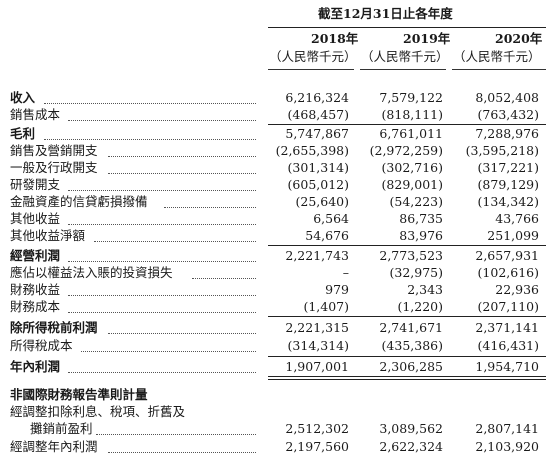 Image resolution: width=549 pixels, height=461 pixels. Describe the element at coordinates (411, 133) in the screenshot. I see `gross-profit-2019: 6,761,011` at that location.